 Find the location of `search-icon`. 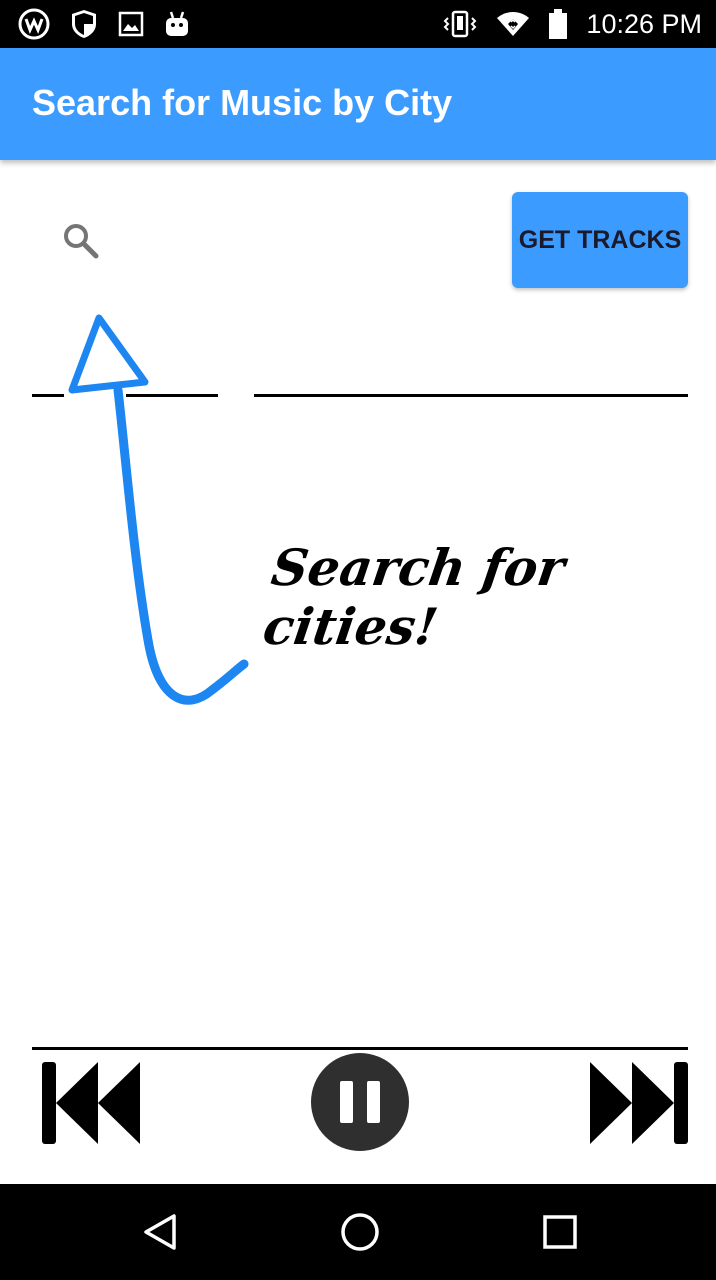

search-icon is located at coordinates (80, 240).